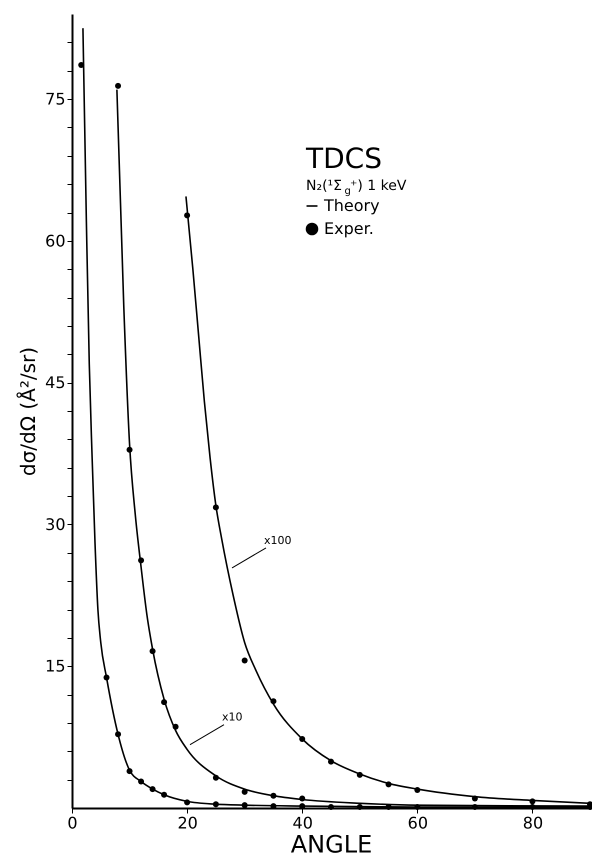 This screenshot has height=857, width=592. I want to click on text: TDCS, so click(343, 158).